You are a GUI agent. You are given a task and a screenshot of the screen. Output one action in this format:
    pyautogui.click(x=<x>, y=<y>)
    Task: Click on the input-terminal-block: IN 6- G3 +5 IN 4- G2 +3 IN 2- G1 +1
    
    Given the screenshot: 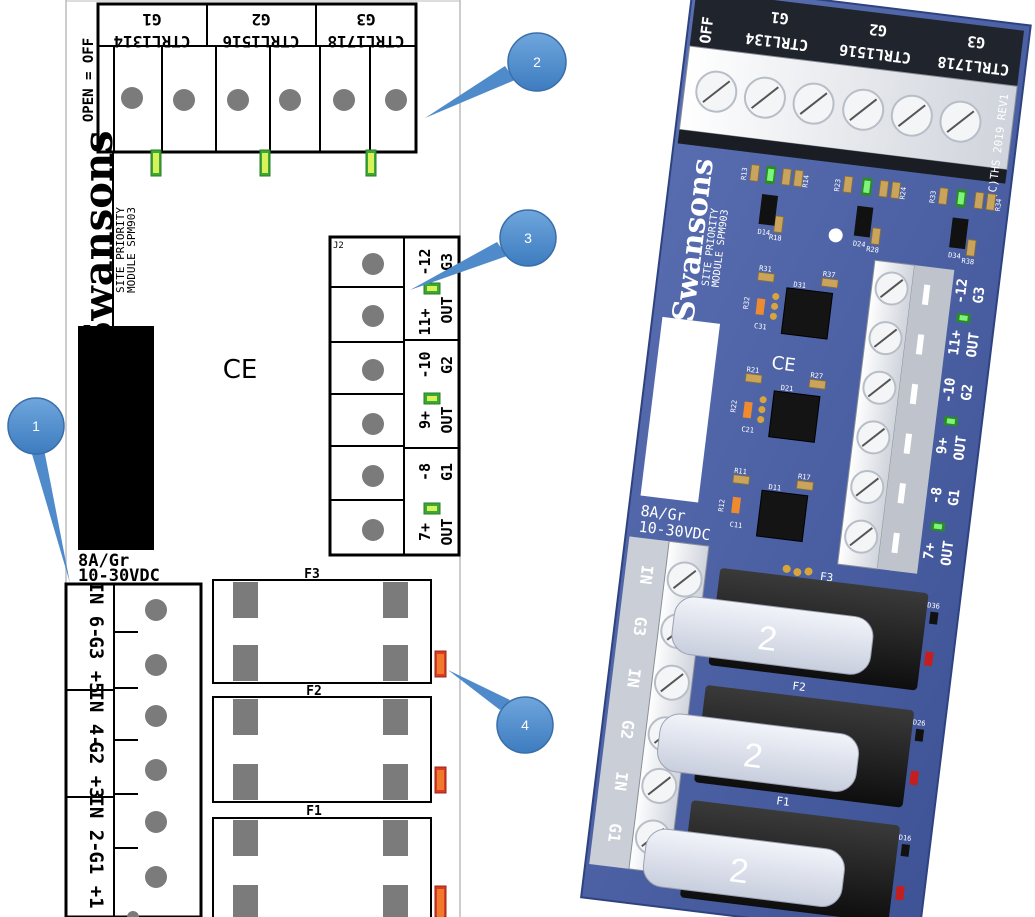 What is the action you would take?
    pyautogui.click(x=133, y=749)
    